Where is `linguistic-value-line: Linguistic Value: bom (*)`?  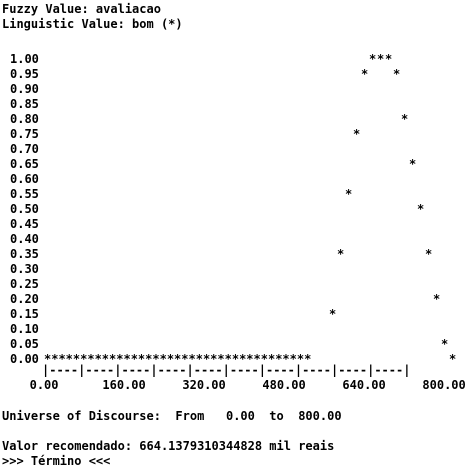
linguistic-value-line: Linguistic Value: bom (*) is located at coordinates (92, 24).